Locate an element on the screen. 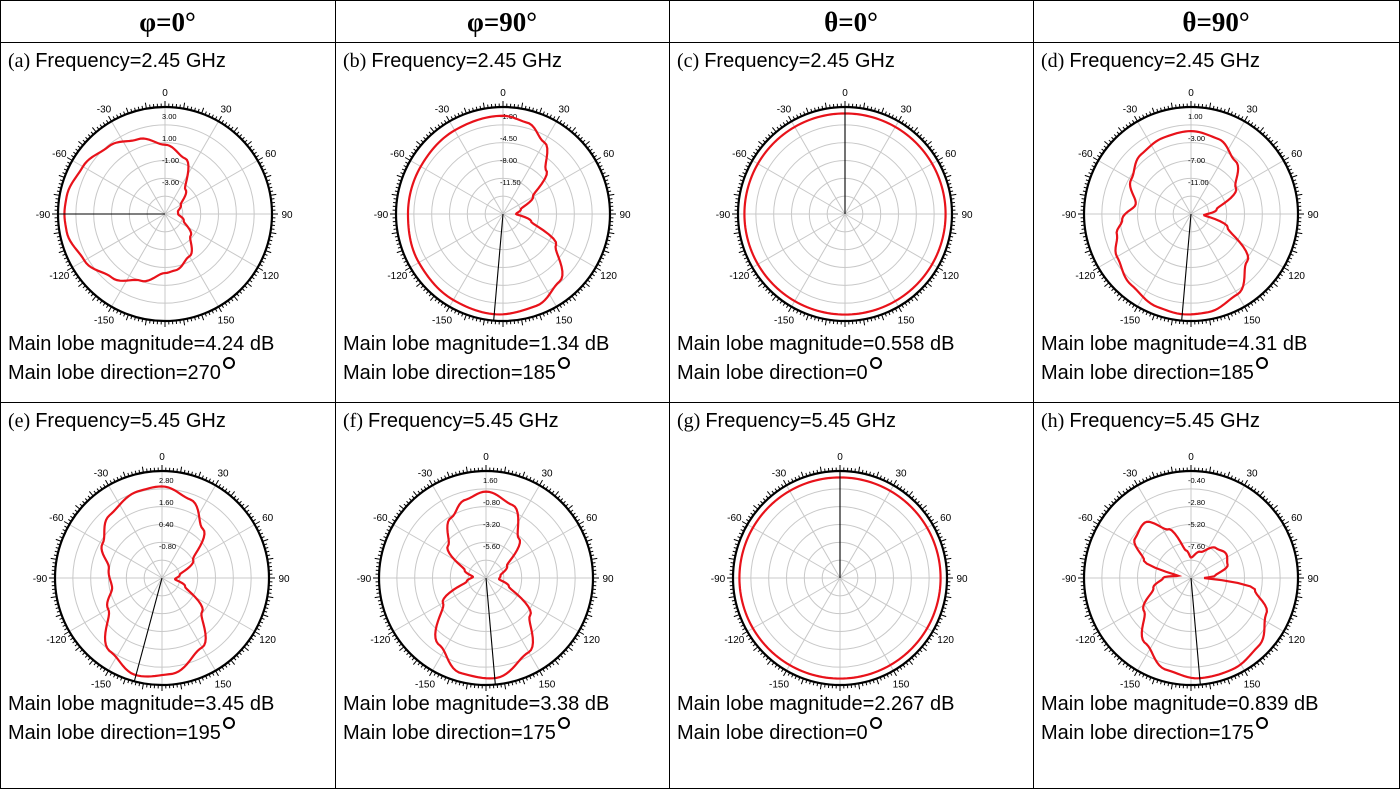 Image resolution: width=1400 pixels, height=789 pixels. angle-tick-label: -120 is located at coordinates (1085, 640).